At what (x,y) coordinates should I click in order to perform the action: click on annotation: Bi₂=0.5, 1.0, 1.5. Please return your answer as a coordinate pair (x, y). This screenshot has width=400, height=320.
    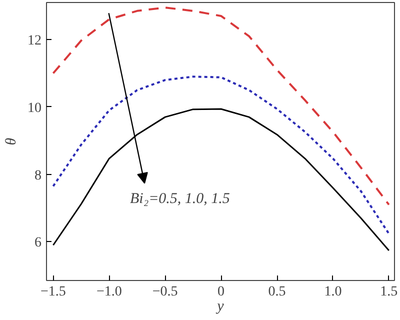
    Looking at the image, I should click on (180, 198).